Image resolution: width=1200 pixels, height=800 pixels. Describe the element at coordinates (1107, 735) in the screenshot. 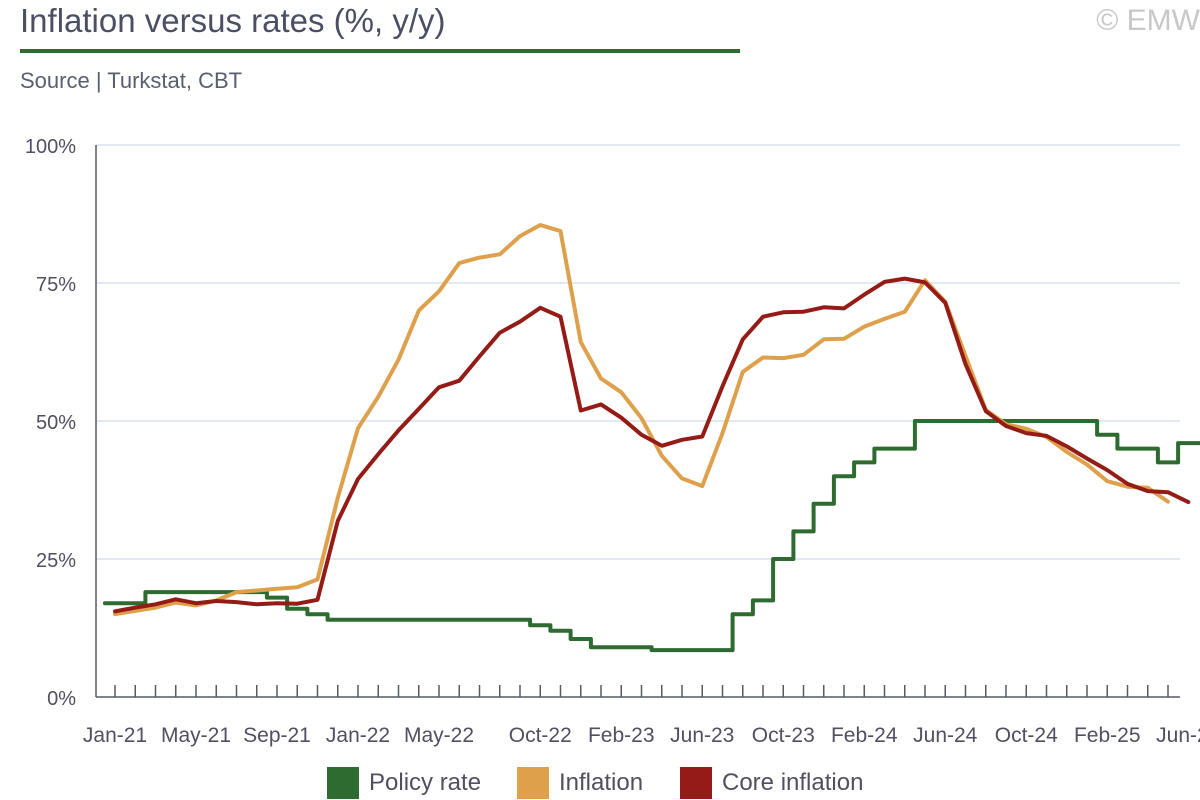

I see `x-tick-label: Feb-25` at that location.